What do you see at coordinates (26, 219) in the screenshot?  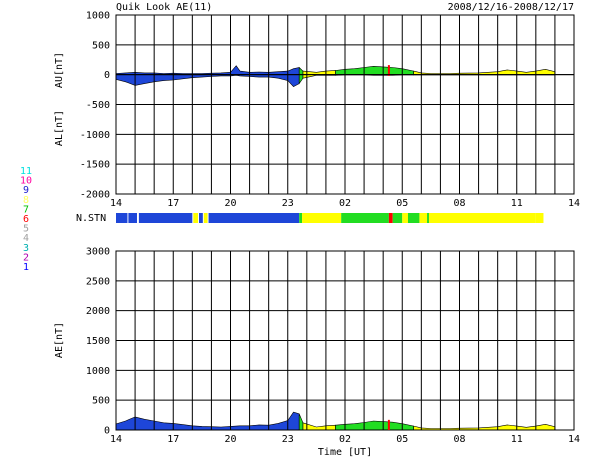 I see `station-legend-item: 6` at bounding box center [26, 219].